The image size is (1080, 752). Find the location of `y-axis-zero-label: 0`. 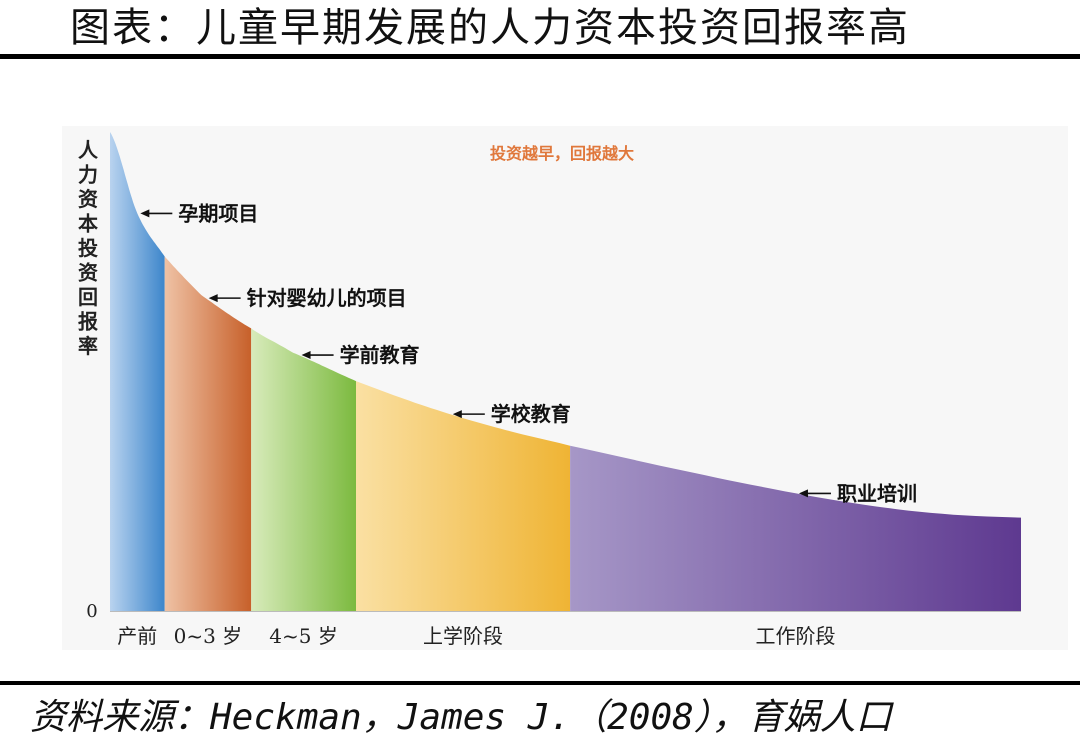

y-axis-zero-label: 0 is located at coordinates (91, 611).